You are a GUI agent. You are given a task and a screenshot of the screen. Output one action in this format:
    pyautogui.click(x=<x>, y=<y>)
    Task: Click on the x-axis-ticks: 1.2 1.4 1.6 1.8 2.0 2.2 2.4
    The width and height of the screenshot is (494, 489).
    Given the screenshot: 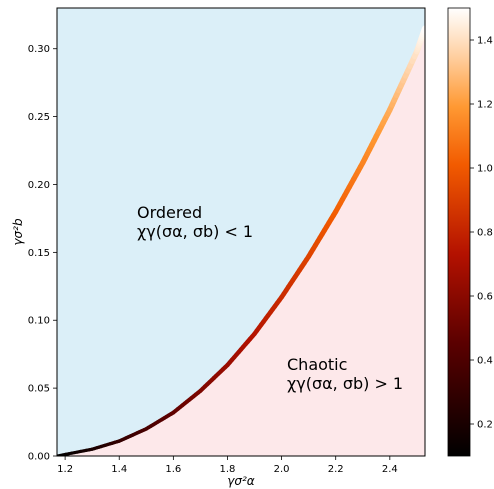 What is the action you would take?
    pyautogui.click(x=227, y=465)
    